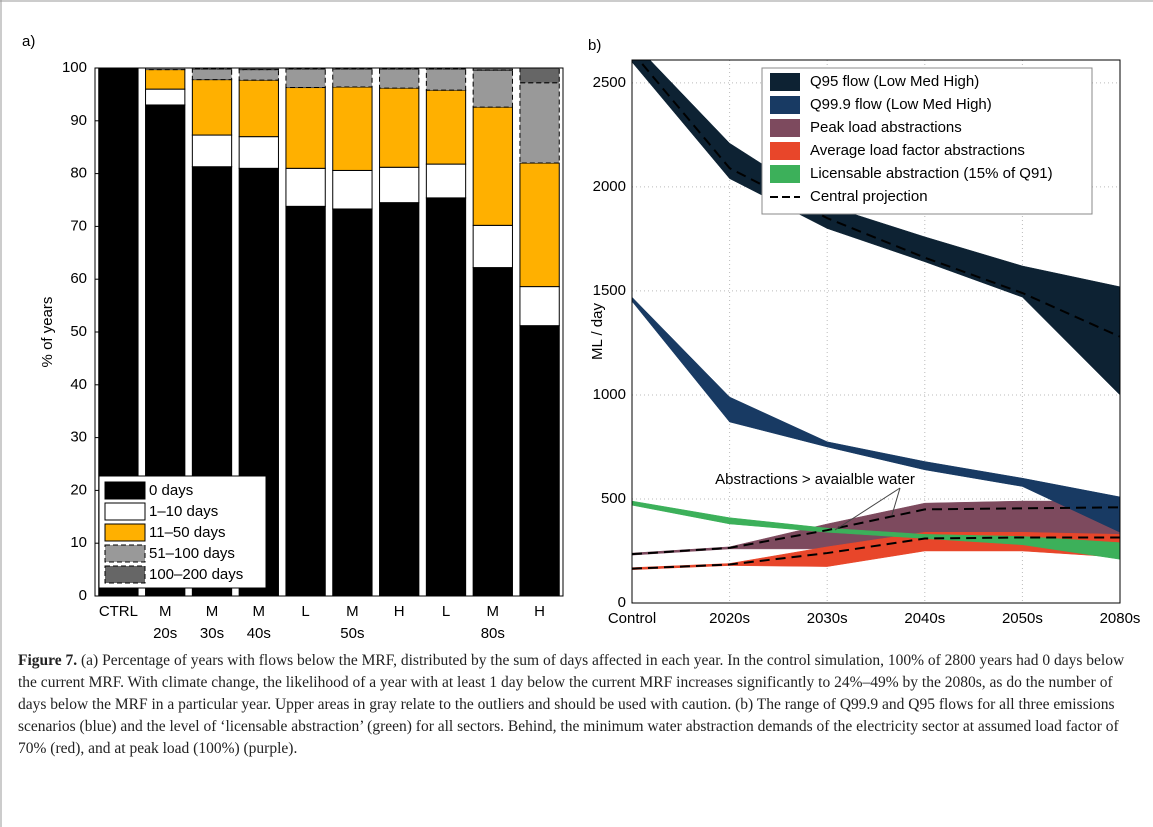  What do you see at coordinates (74, 67) in the screenshot?
I see `y-tick-label: 100` at bounding box center [74, 67].